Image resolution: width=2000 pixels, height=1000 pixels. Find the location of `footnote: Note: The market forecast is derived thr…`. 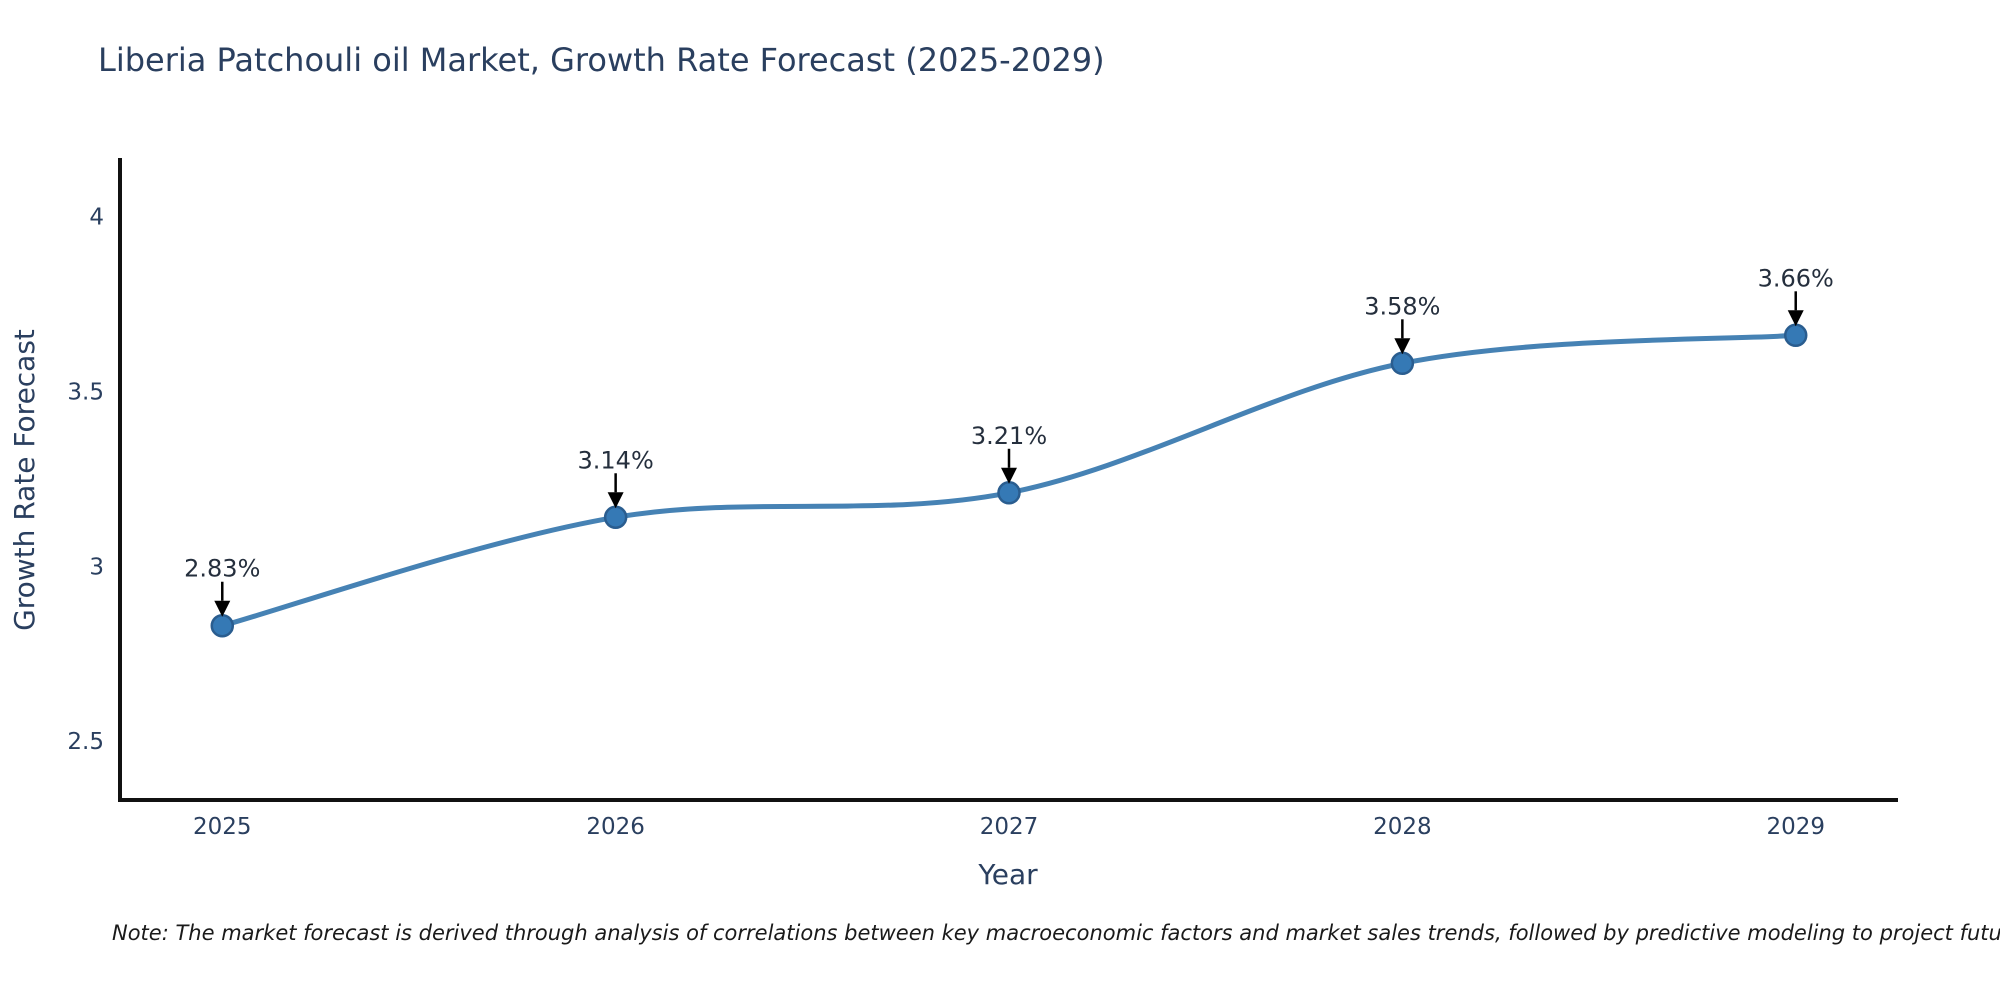

footnote: Note: The market forecast is derived thr… is located at coordinates (1056, 933).